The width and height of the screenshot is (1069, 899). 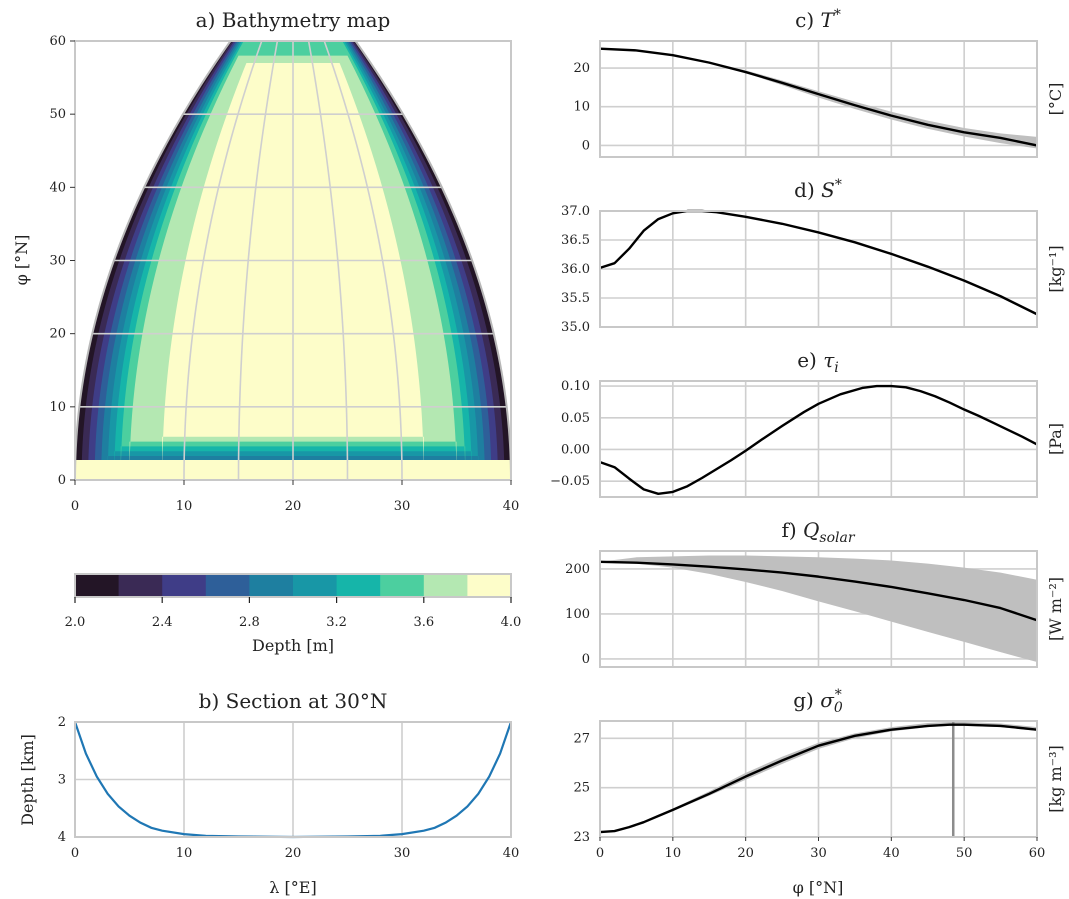 What do you see at coordinates (575, 418) in the screenshot?
I see `y-tick-label: 0.05` at bounding box center [575, 418].